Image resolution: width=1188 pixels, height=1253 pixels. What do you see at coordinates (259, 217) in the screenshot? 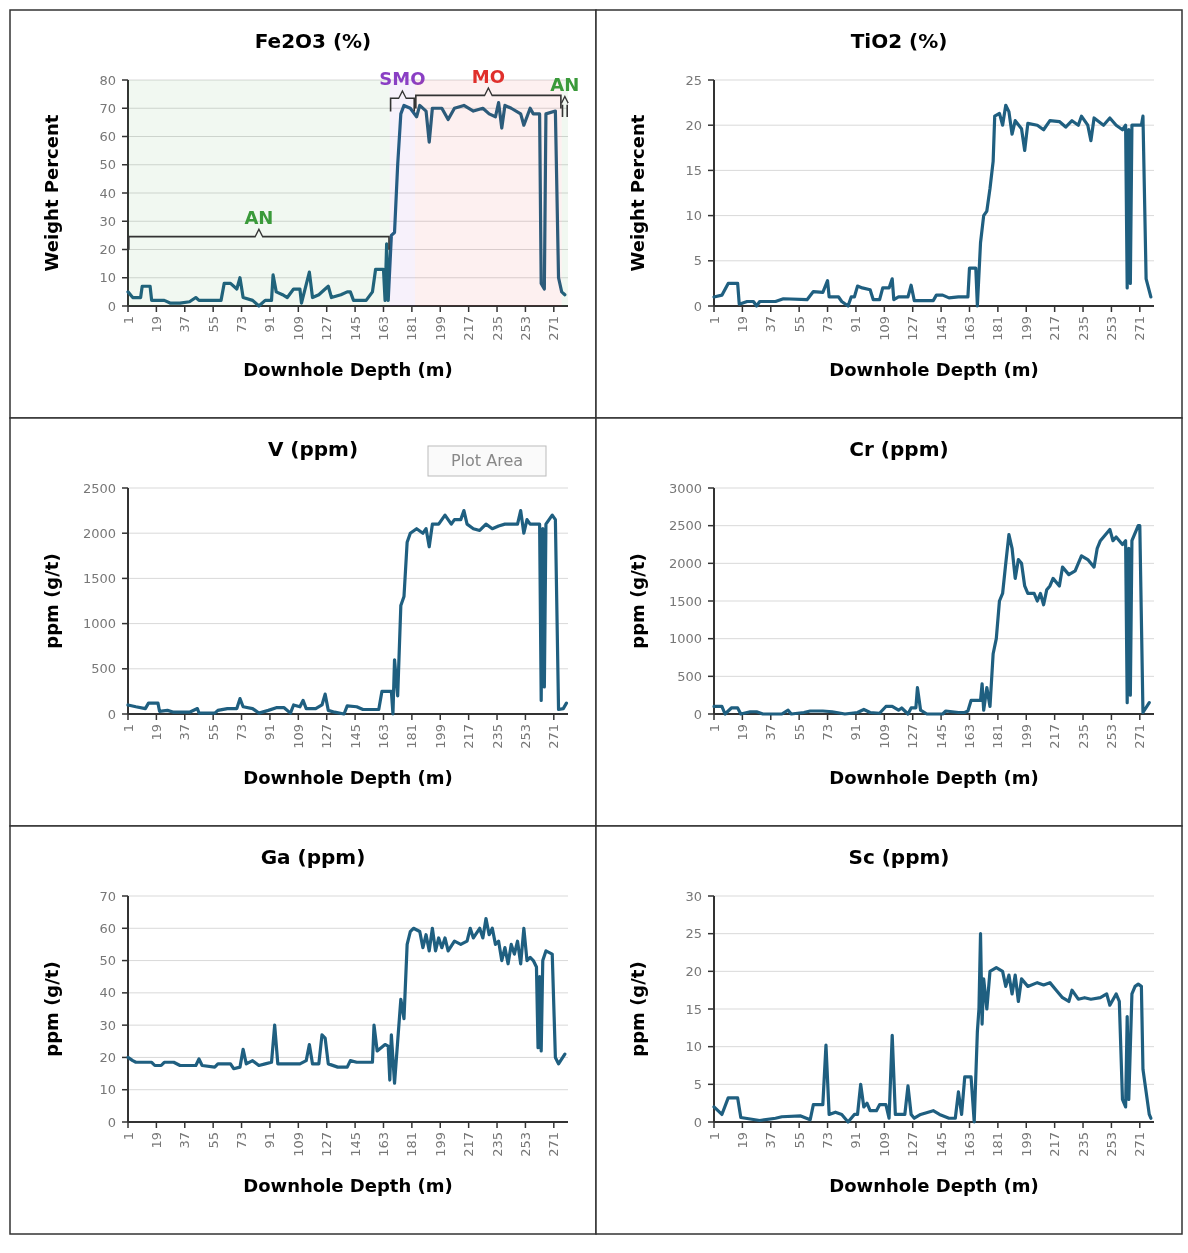
I see `band-label: AN` at bounding box center [259, 217].